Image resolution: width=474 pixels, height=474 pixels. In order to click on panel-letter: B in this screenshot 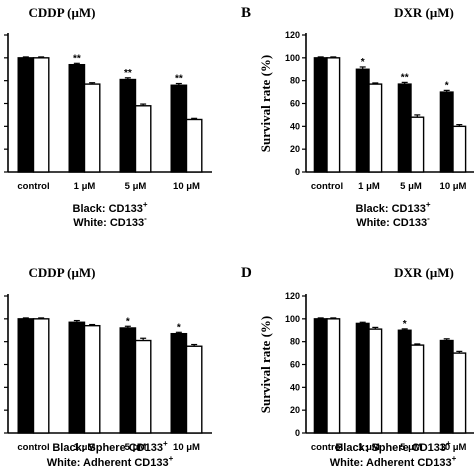, I will do `click(246, 13)`.